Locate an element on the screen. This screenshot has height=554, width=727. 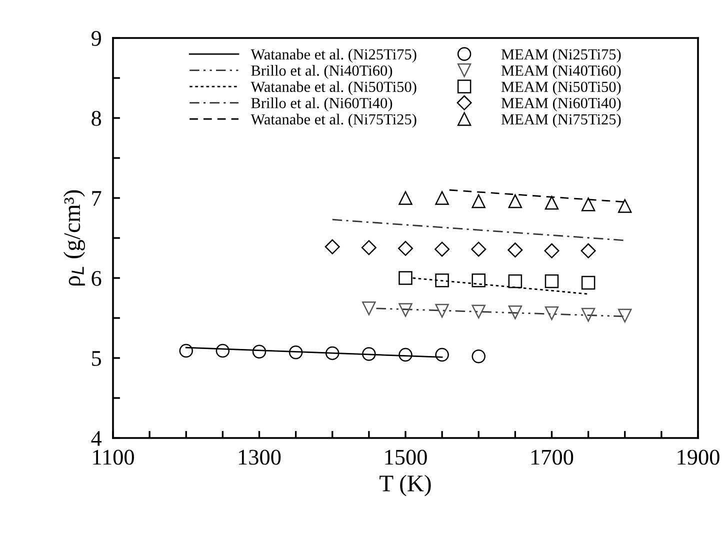
x-tick-label: 1100 is located at coordinates (113, 457).